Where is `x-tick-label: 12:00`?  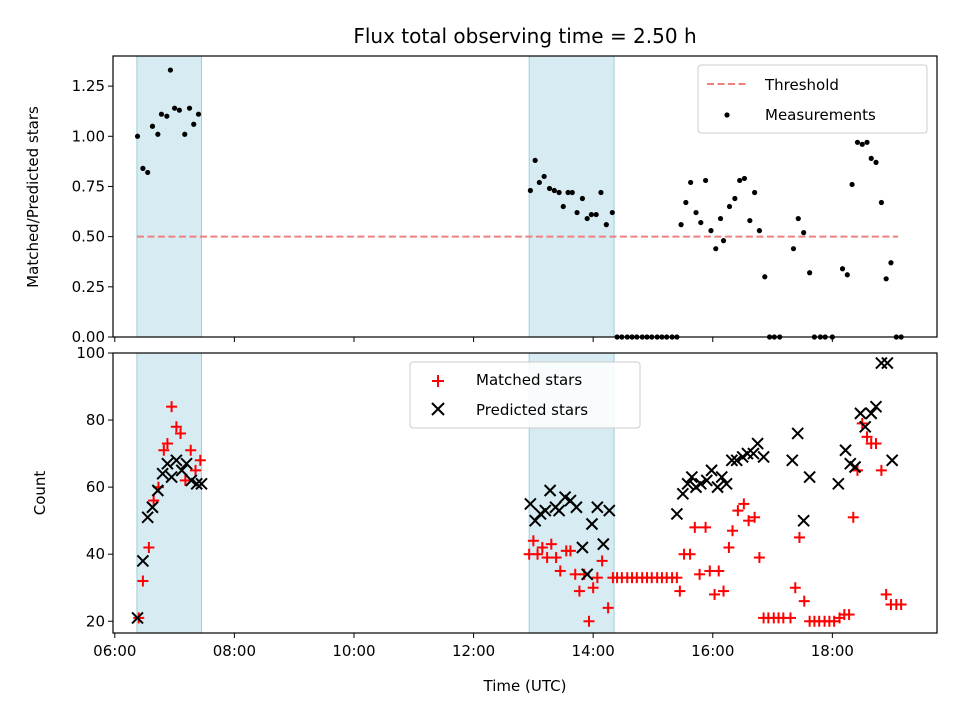 x-tick-label: 12:00 is located at coordinates (473, 651).